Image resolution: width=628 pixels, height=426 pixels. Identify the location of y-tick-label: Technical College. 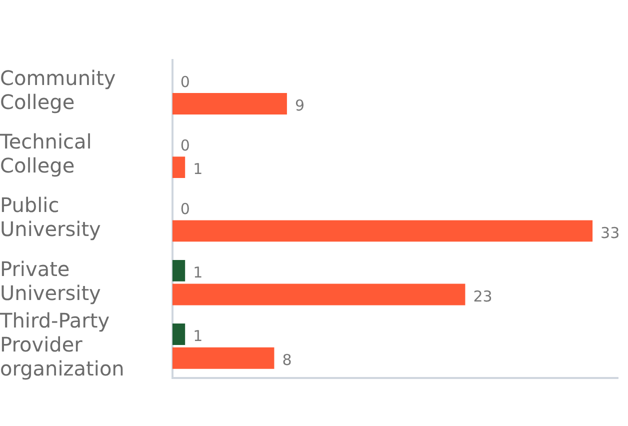
(46, 154).